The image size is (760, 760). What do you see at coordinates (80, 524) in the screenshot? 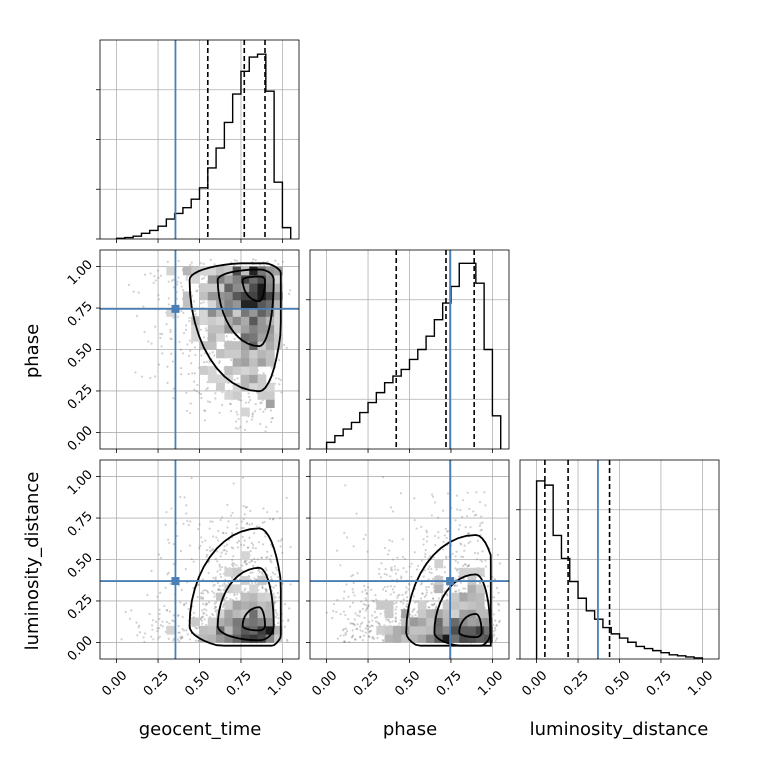
I see `y-tick-label: 0.75` at bounding box center [80, 524].